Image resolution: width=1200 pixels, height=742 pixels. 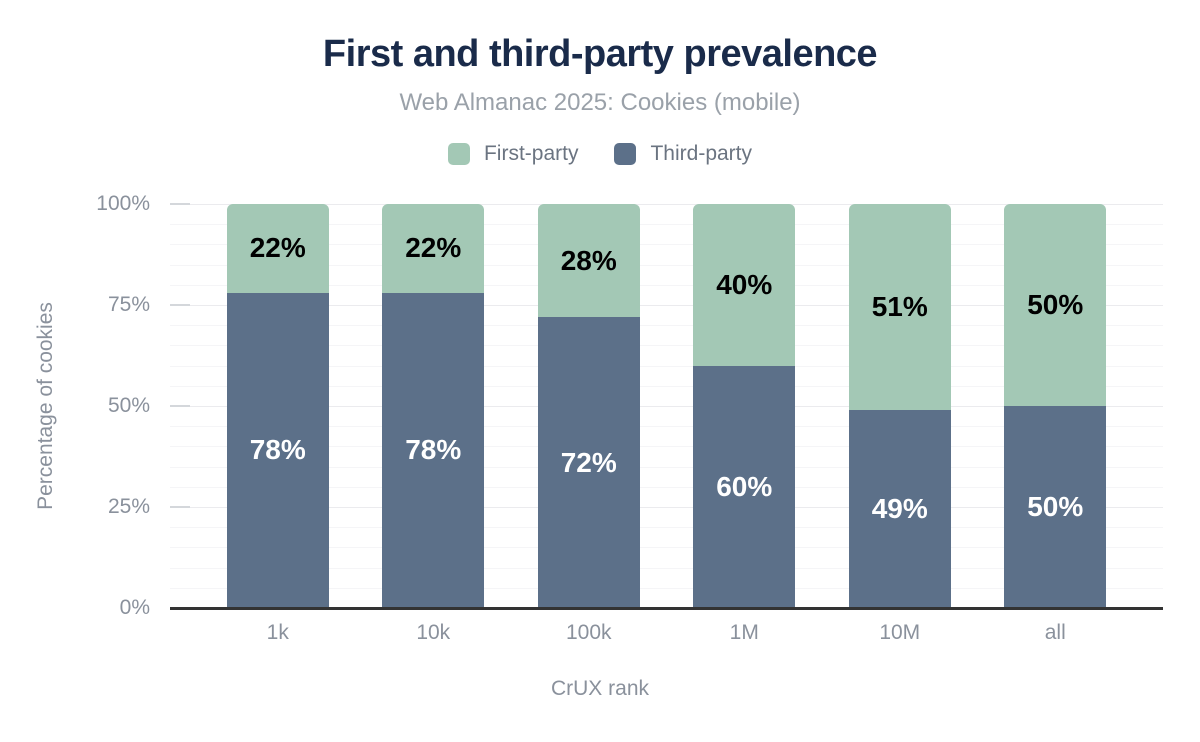 I want to click on bar-segment-third-party-all: 50%, so click(x=1055, y=507).